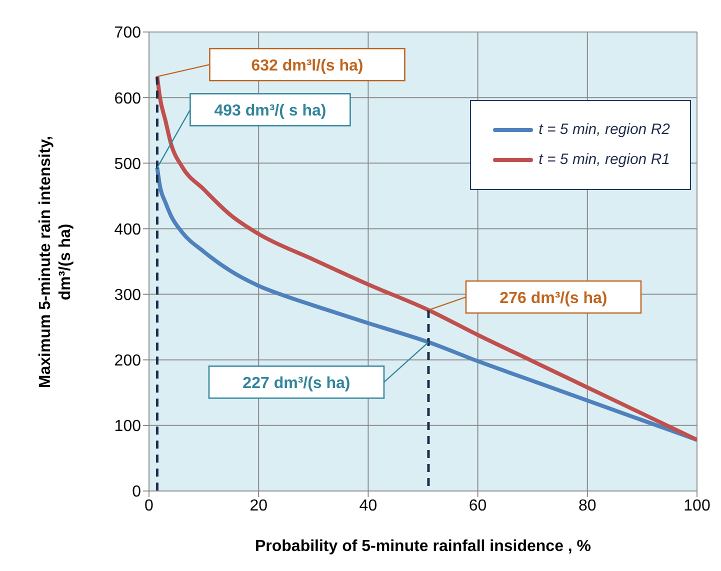 The width and height of the screenshot is (721, 571). Describe the element at coordinates (128, 229) in the screenshot. I see `y-tick-label: 400` at that location.